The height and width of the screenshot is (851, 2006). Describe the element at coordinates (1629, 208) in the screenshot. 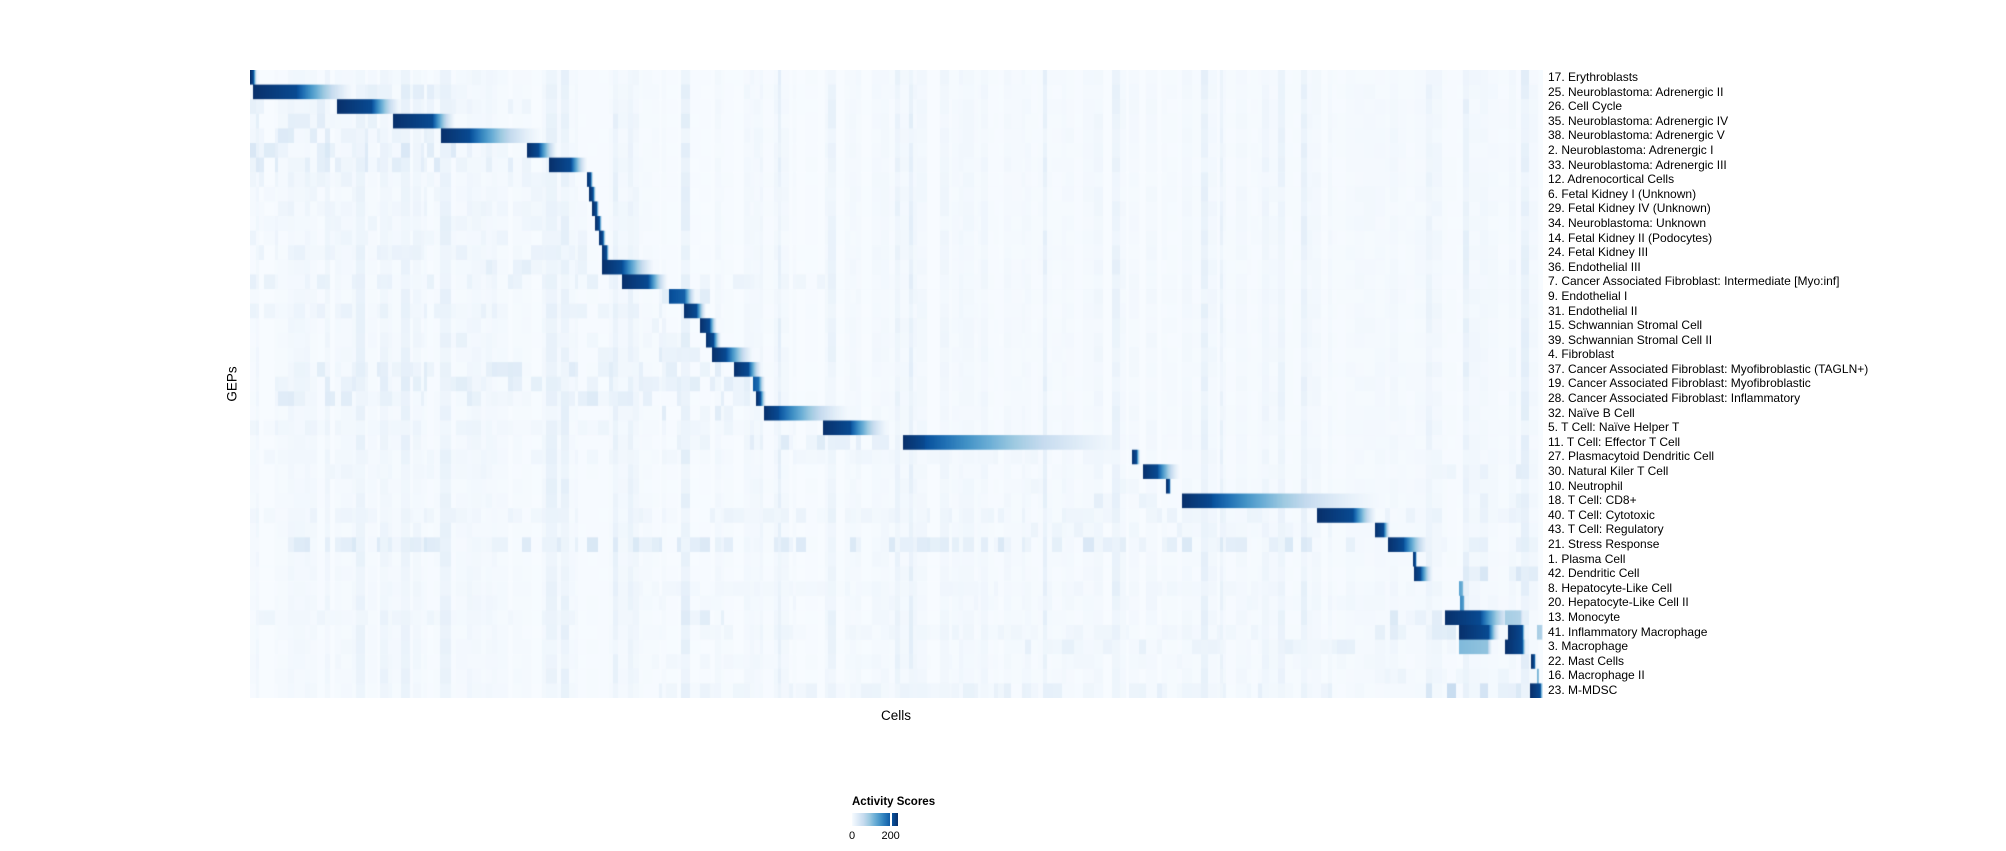

I see `gep-row-label: 29. Fetal Kidney IV (Unknown)` at that location.